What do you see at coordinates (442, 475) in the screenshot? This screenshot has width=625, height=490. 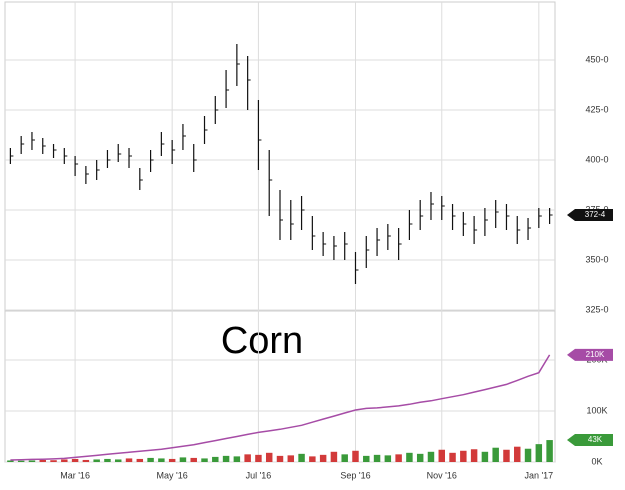 I see `x-tick-label: Nov '16` at bounding box center [442, 475].